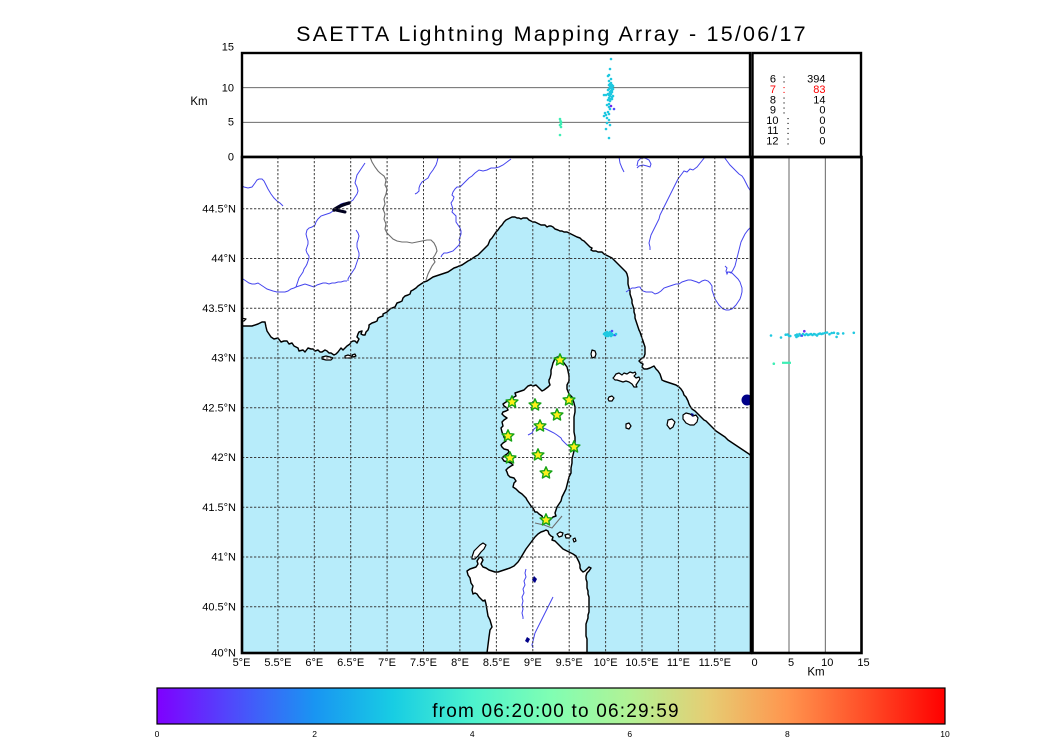  I want to click on svg-text: 6.5°E, so click(350, 663).